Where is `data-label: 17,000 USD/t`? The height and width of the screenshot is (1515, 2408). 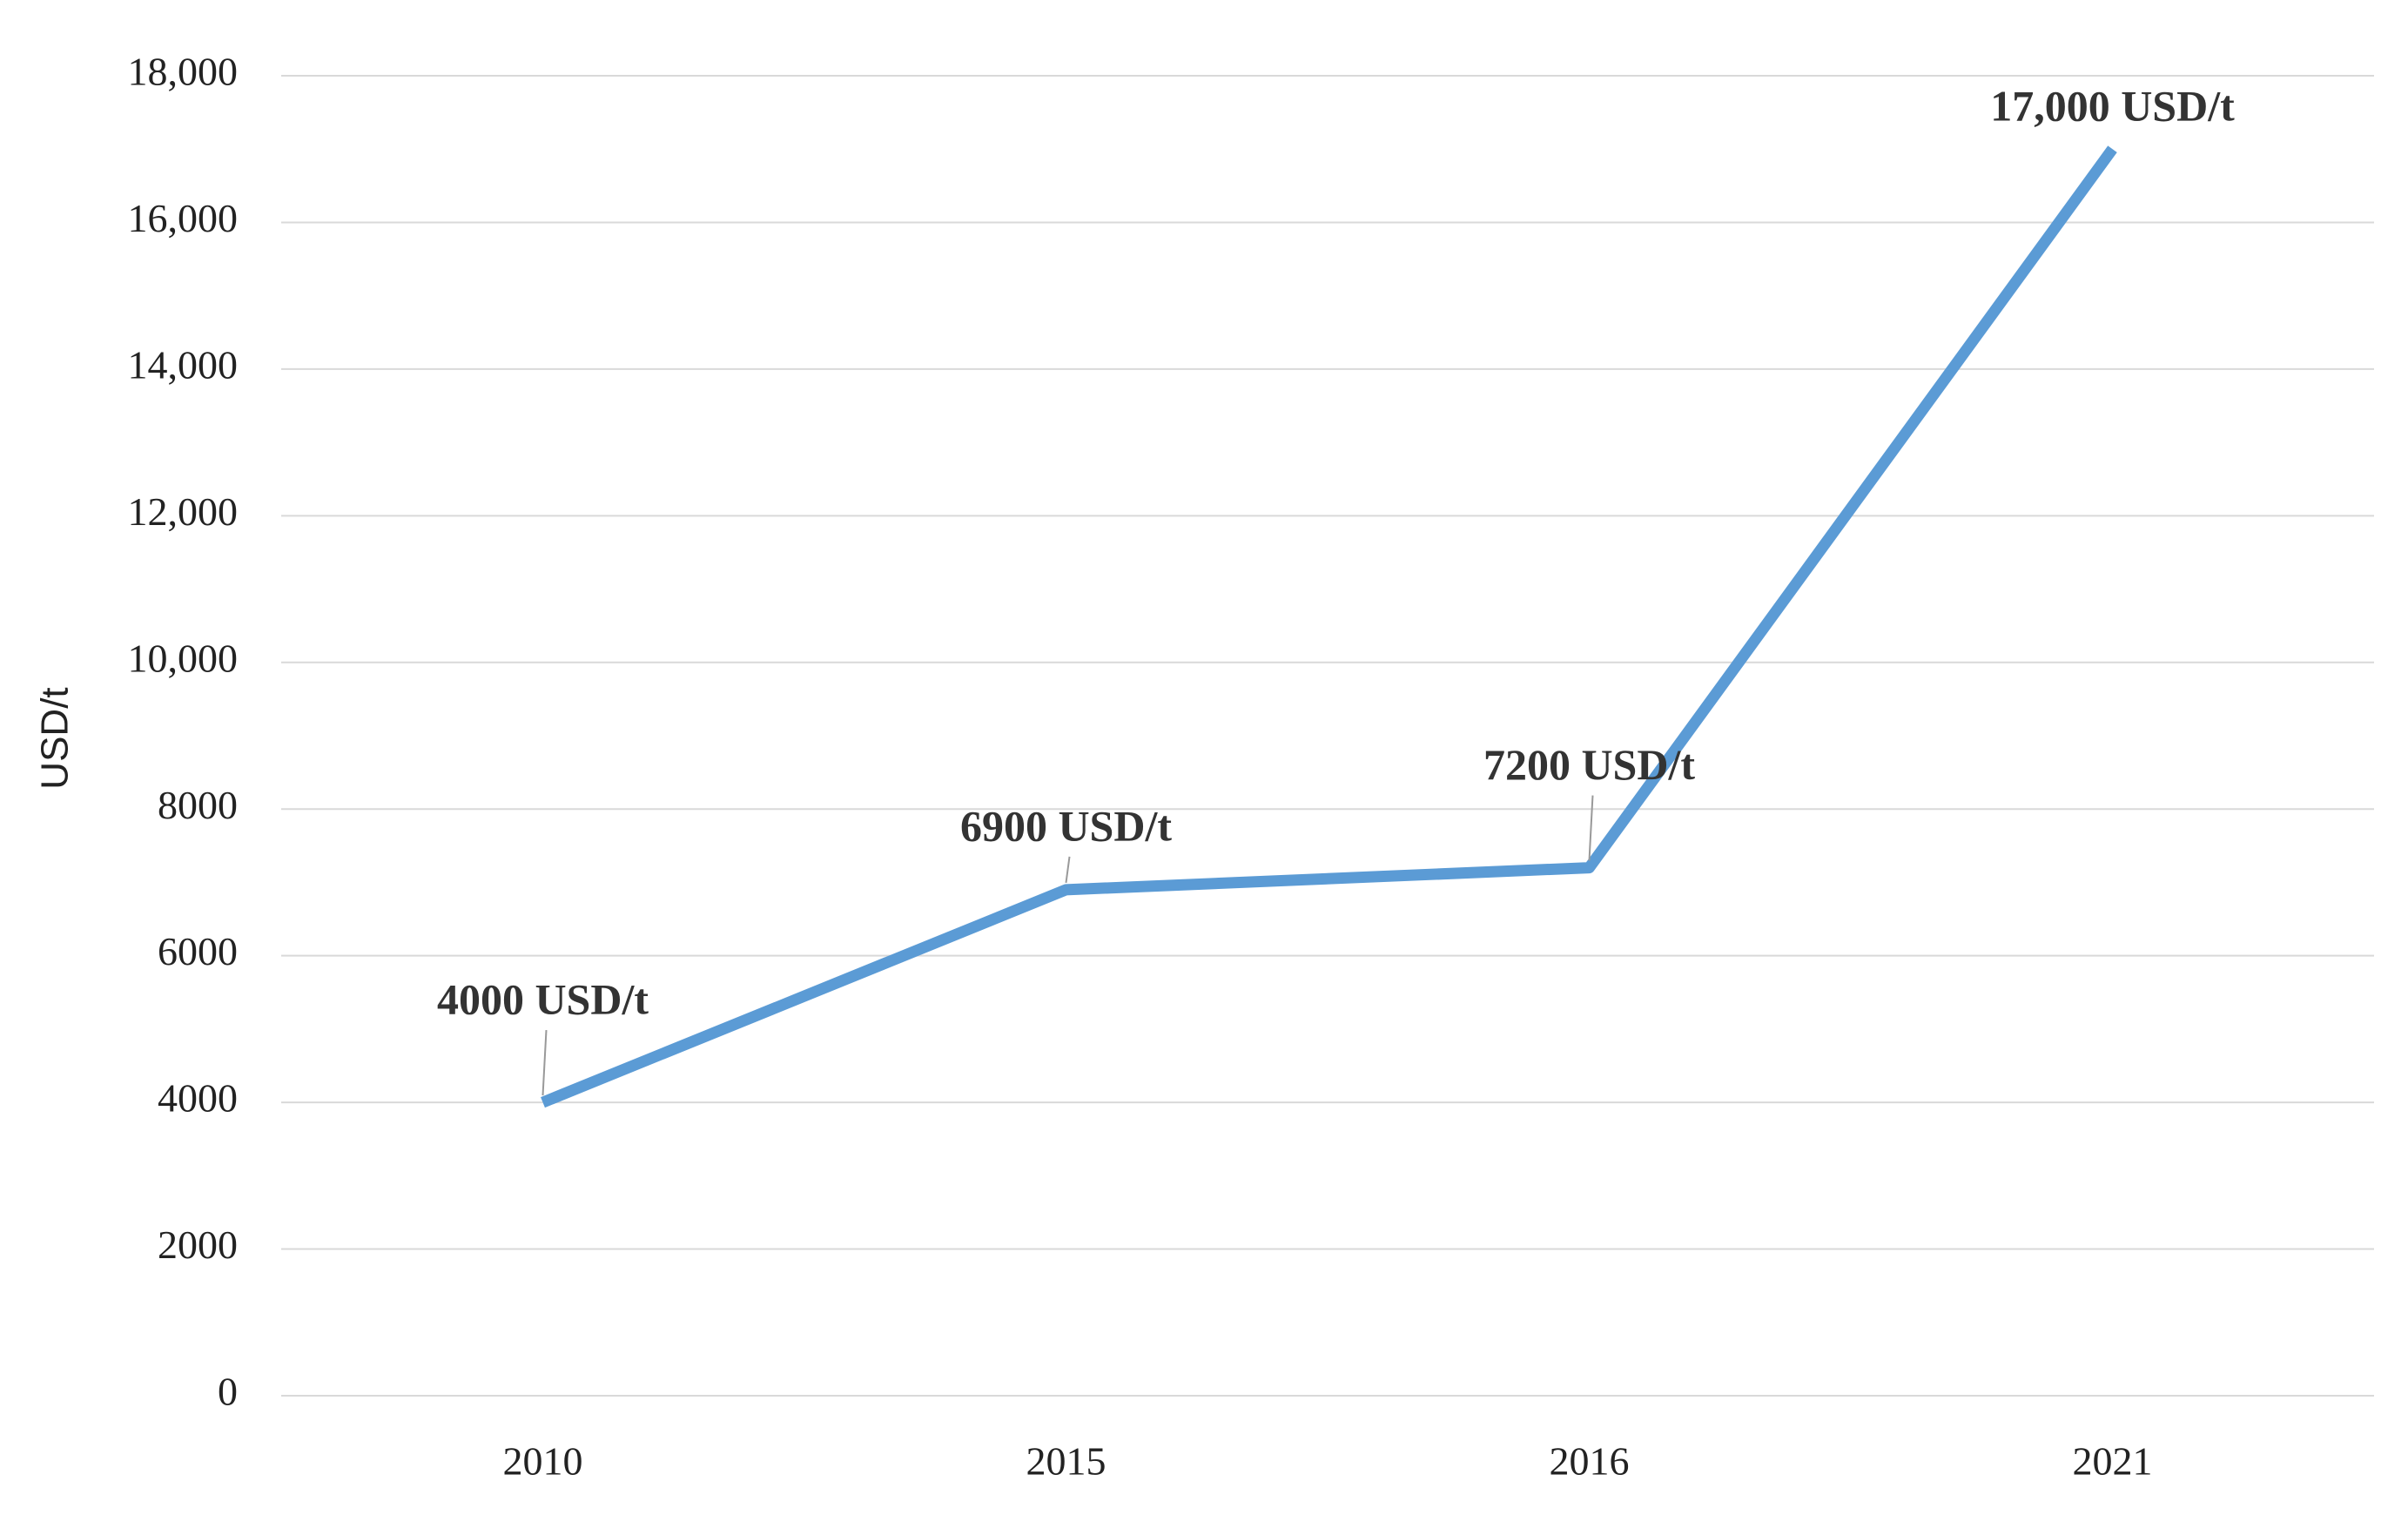
data-label: 17,000 USD/t is located at coordinates (2112, 106).